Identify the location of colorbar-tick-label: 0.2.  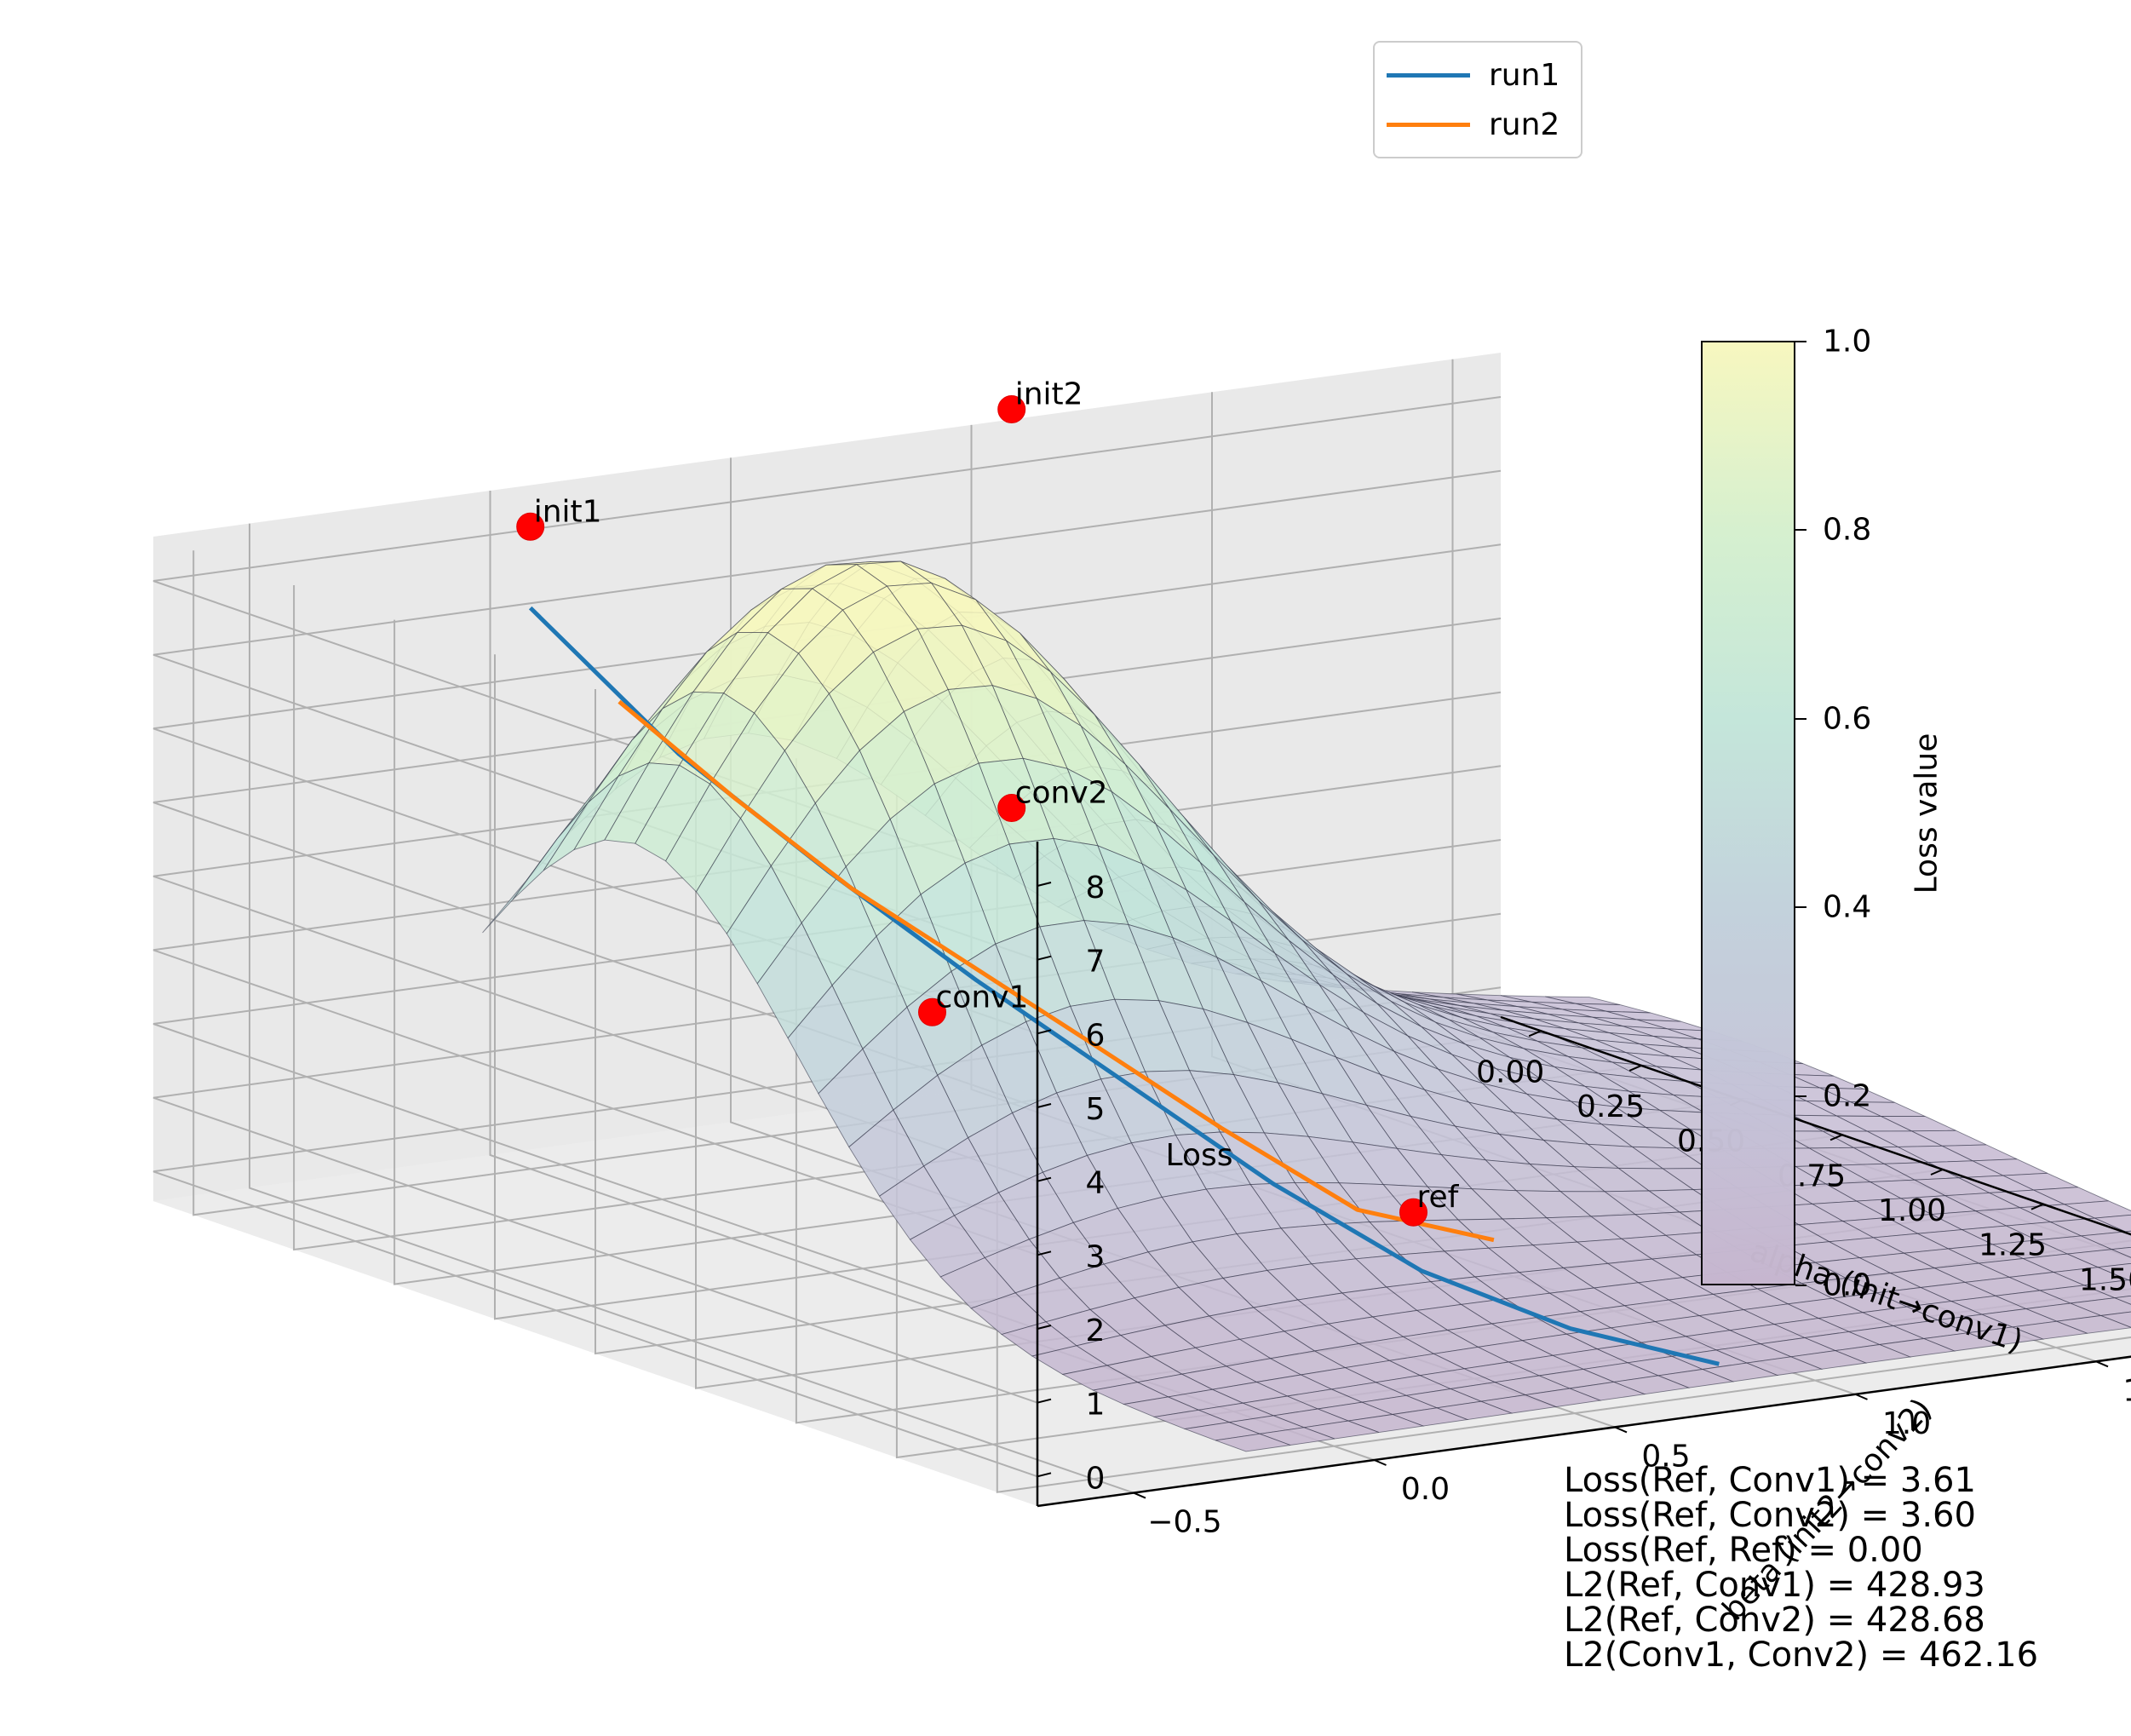
(1847, 1096).